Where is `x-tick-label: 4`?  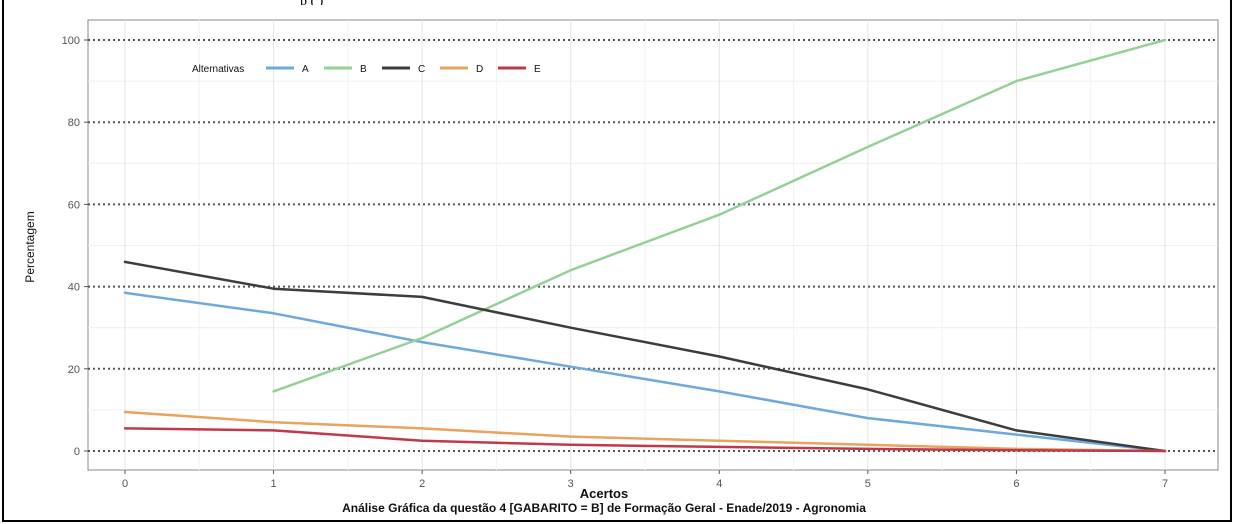
x-tick-label: 4 is located at coordinates (719, 484).